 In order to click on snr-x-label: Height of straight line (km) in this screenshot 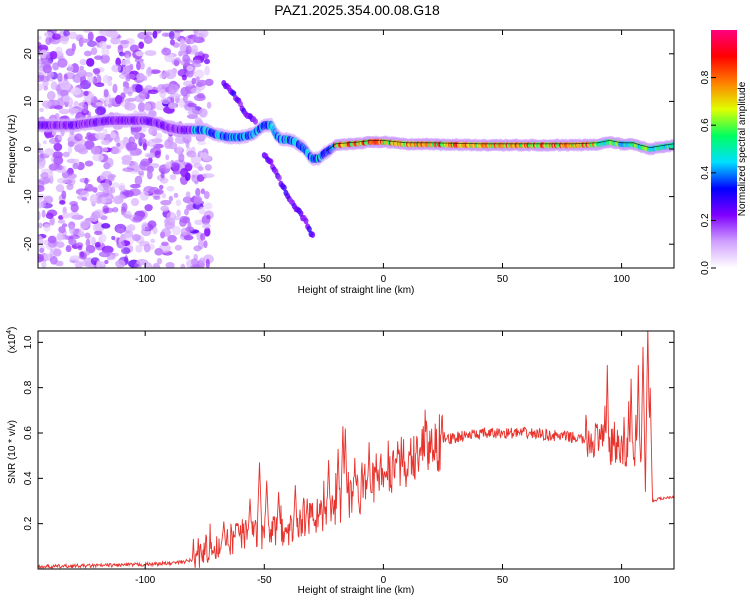, I will do `click(356, 590)`.